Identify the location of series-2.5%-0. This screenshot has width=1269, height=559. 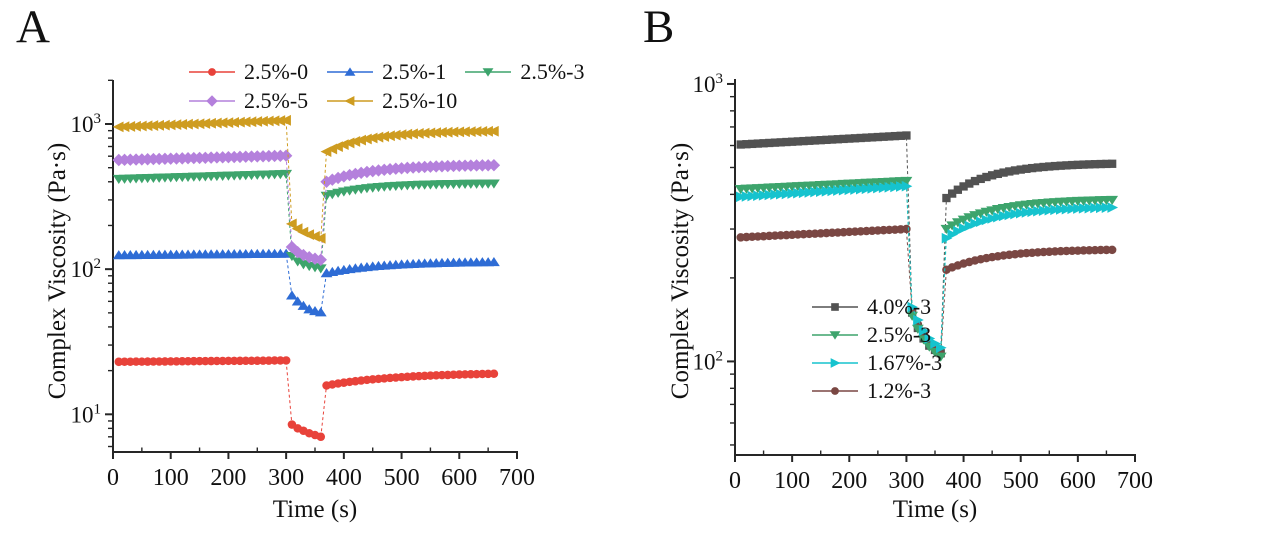
(306, 399).